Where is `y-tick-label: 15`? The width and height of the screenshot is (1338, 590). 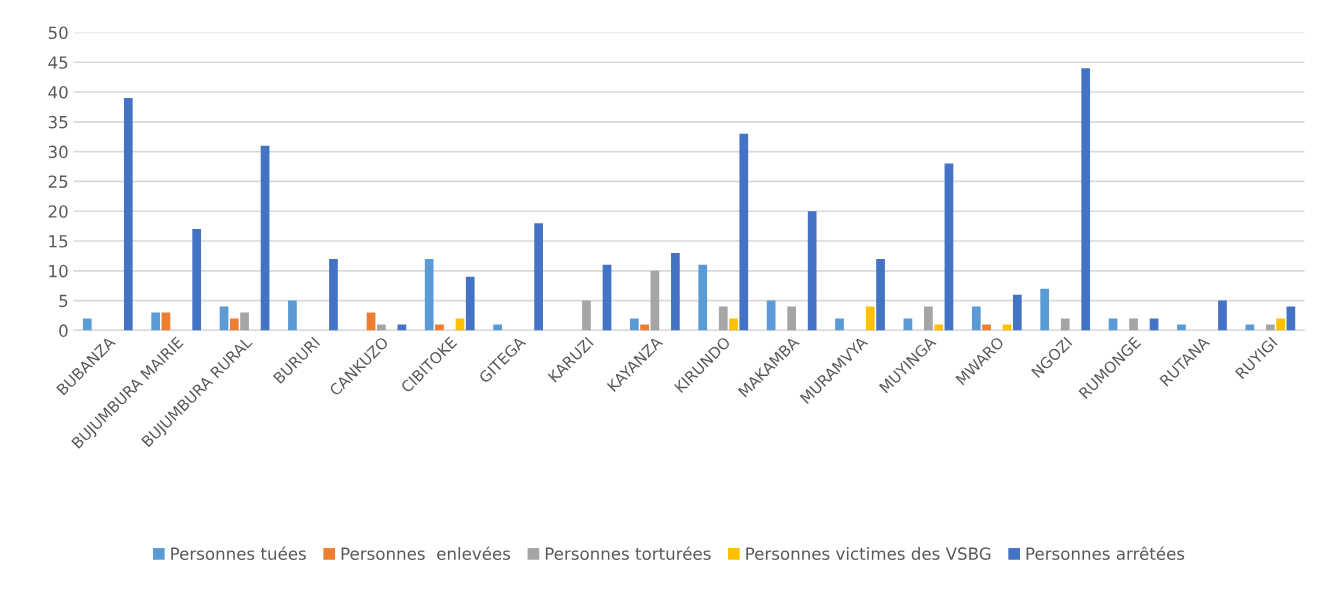
y-tick-label: 15 is located at coordinates (58, 241).